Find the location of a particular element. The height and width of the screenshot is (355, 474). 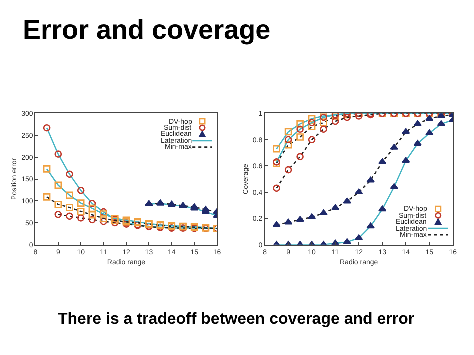

text: There is a tradeoff between coverage and error is located at coordinates (236, 319).